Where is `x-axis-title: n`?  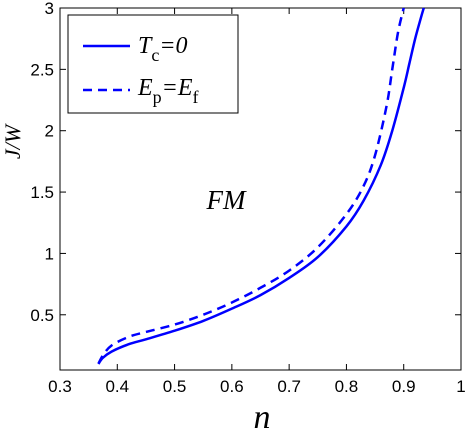
x-axis-title: n is located at coordinates (262, 417).